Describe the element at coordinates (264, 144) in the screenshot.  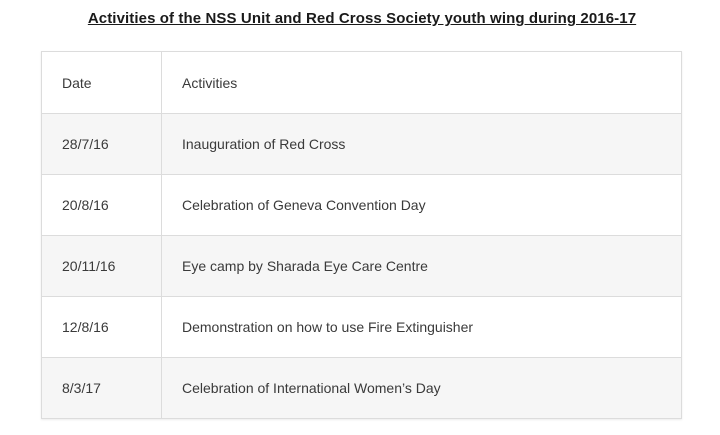
I see `activity-cell: Inauguration of Red Cross` at that location.